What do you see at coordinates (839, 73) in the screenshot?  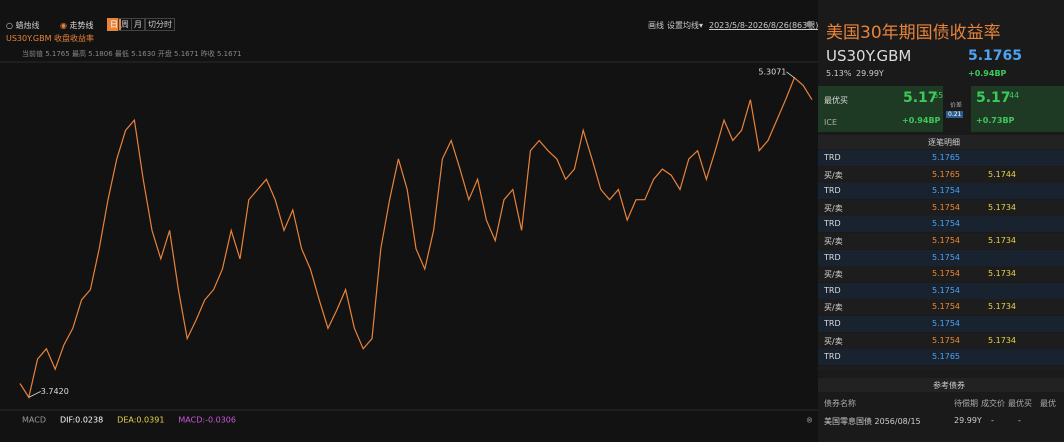 I see `pct: 5.13%` at bounding box center [839, 73].